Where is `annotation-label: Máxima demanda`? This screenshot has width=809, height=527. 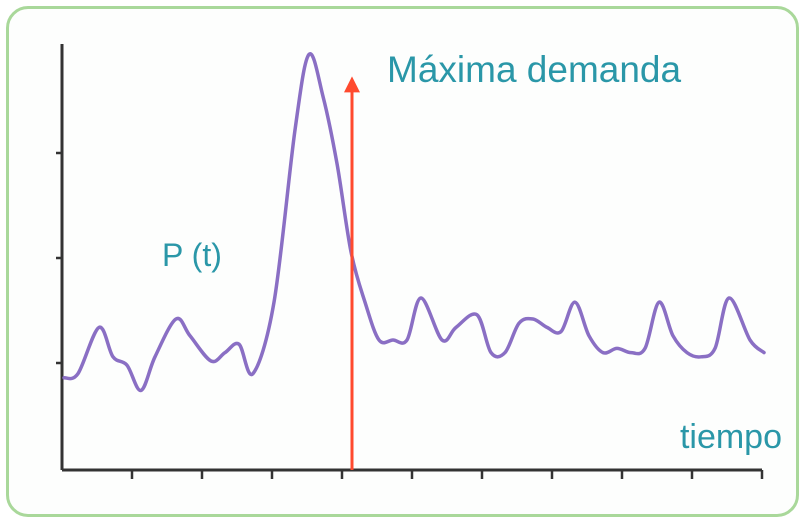
annotation-label: Máxima demanda is located at coordinates (534, 69).